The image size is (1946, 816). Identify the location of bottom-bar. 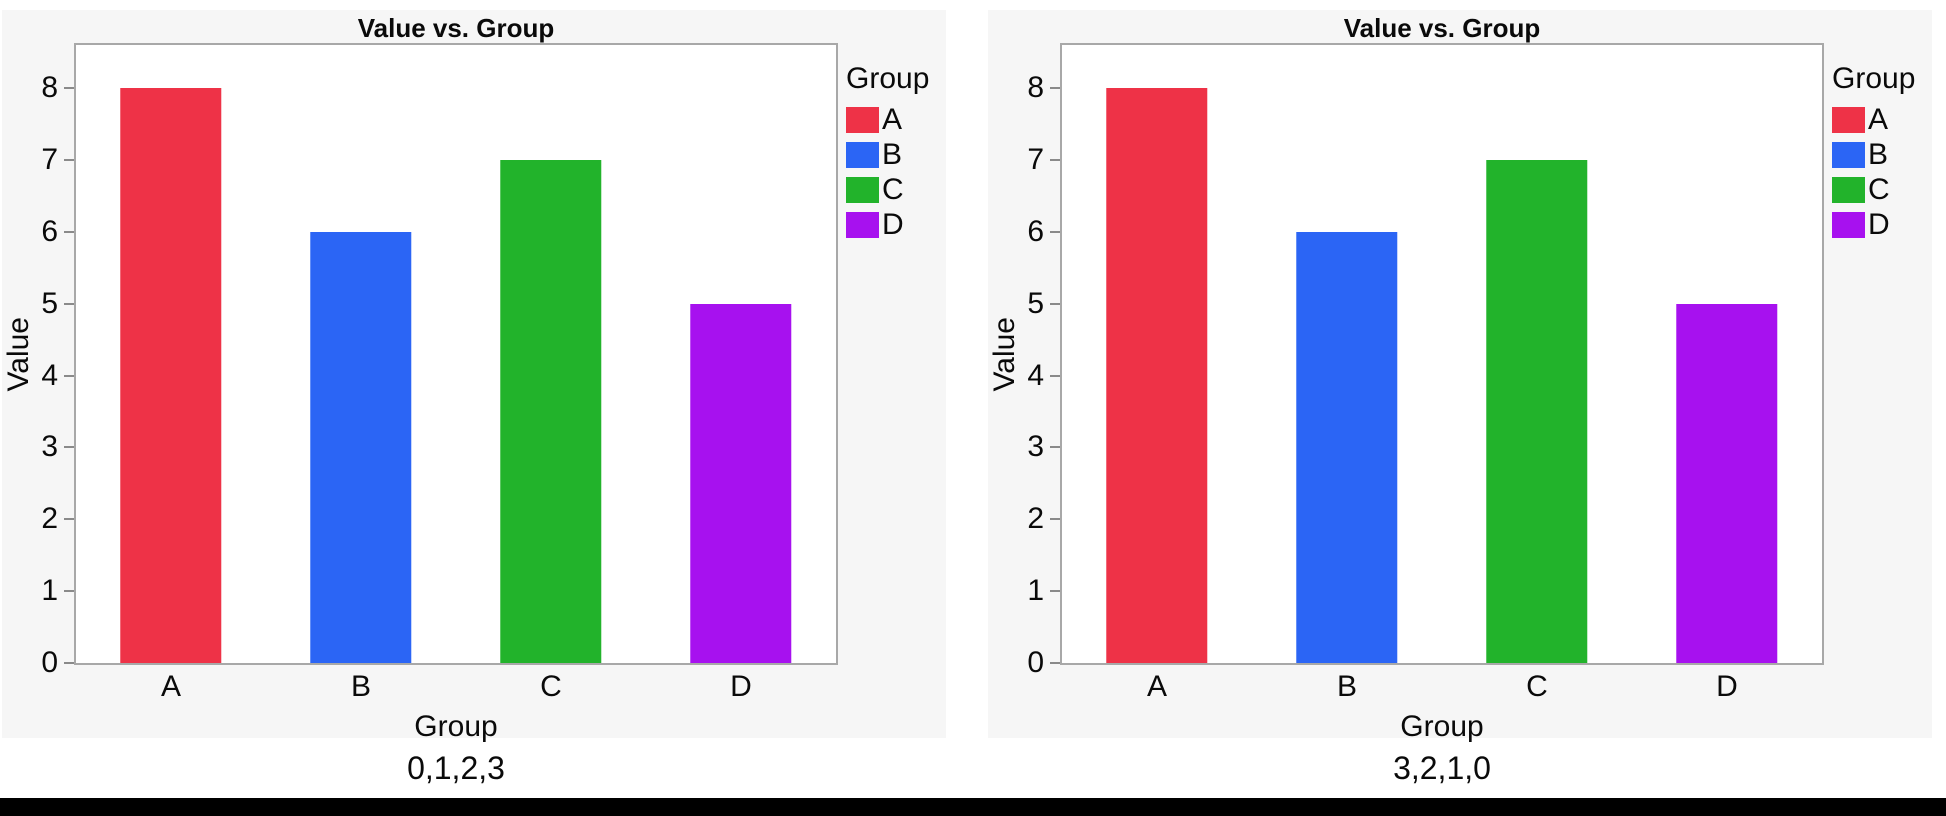
(973, 807).